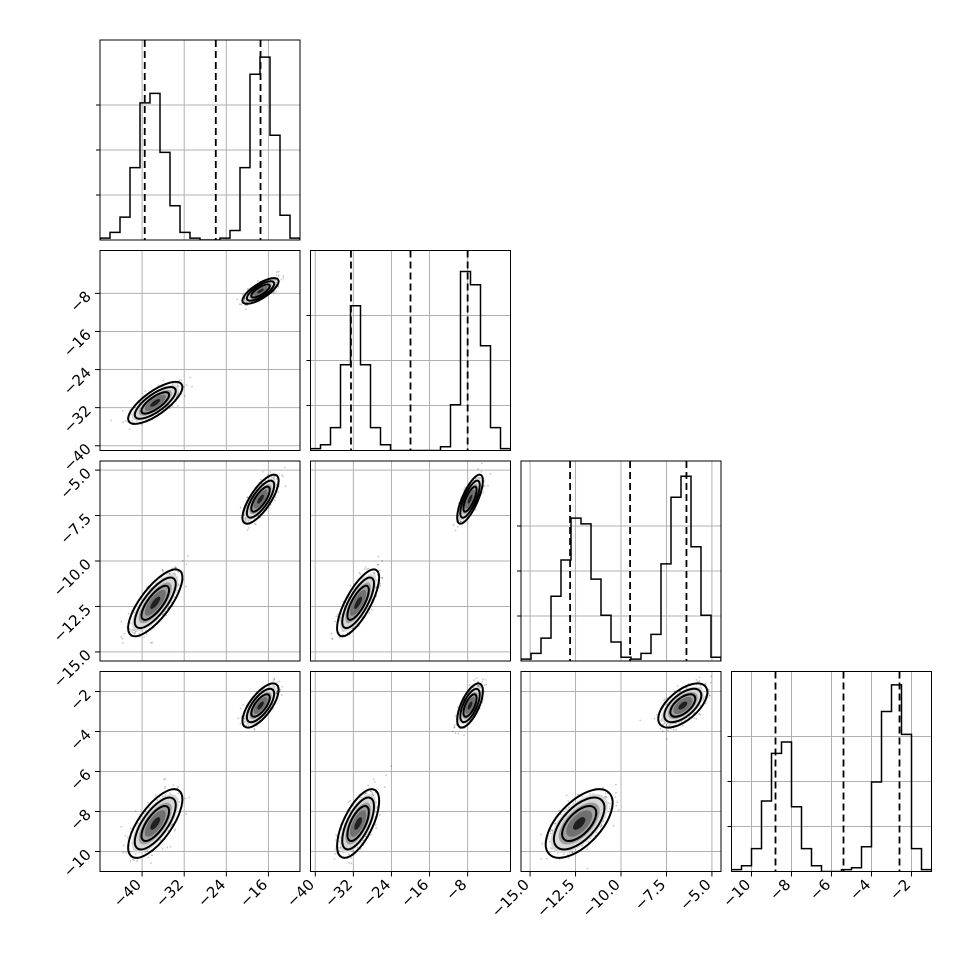  What do you see at coordinates (80, 301) in the screenshot?
I see `y-tick-label: −8` at bounding box center [80, 301].